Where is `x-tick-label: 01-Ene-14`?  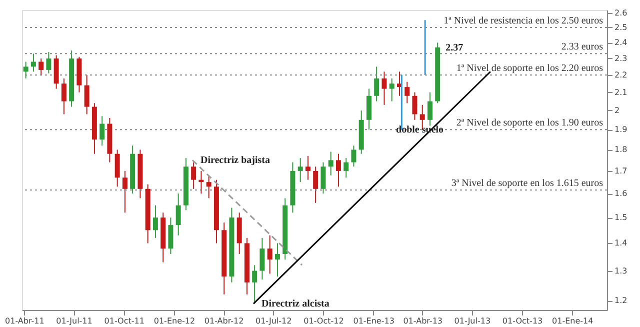 x-tick-label: 01-Ene-14 is located at coordinates (573, 321).